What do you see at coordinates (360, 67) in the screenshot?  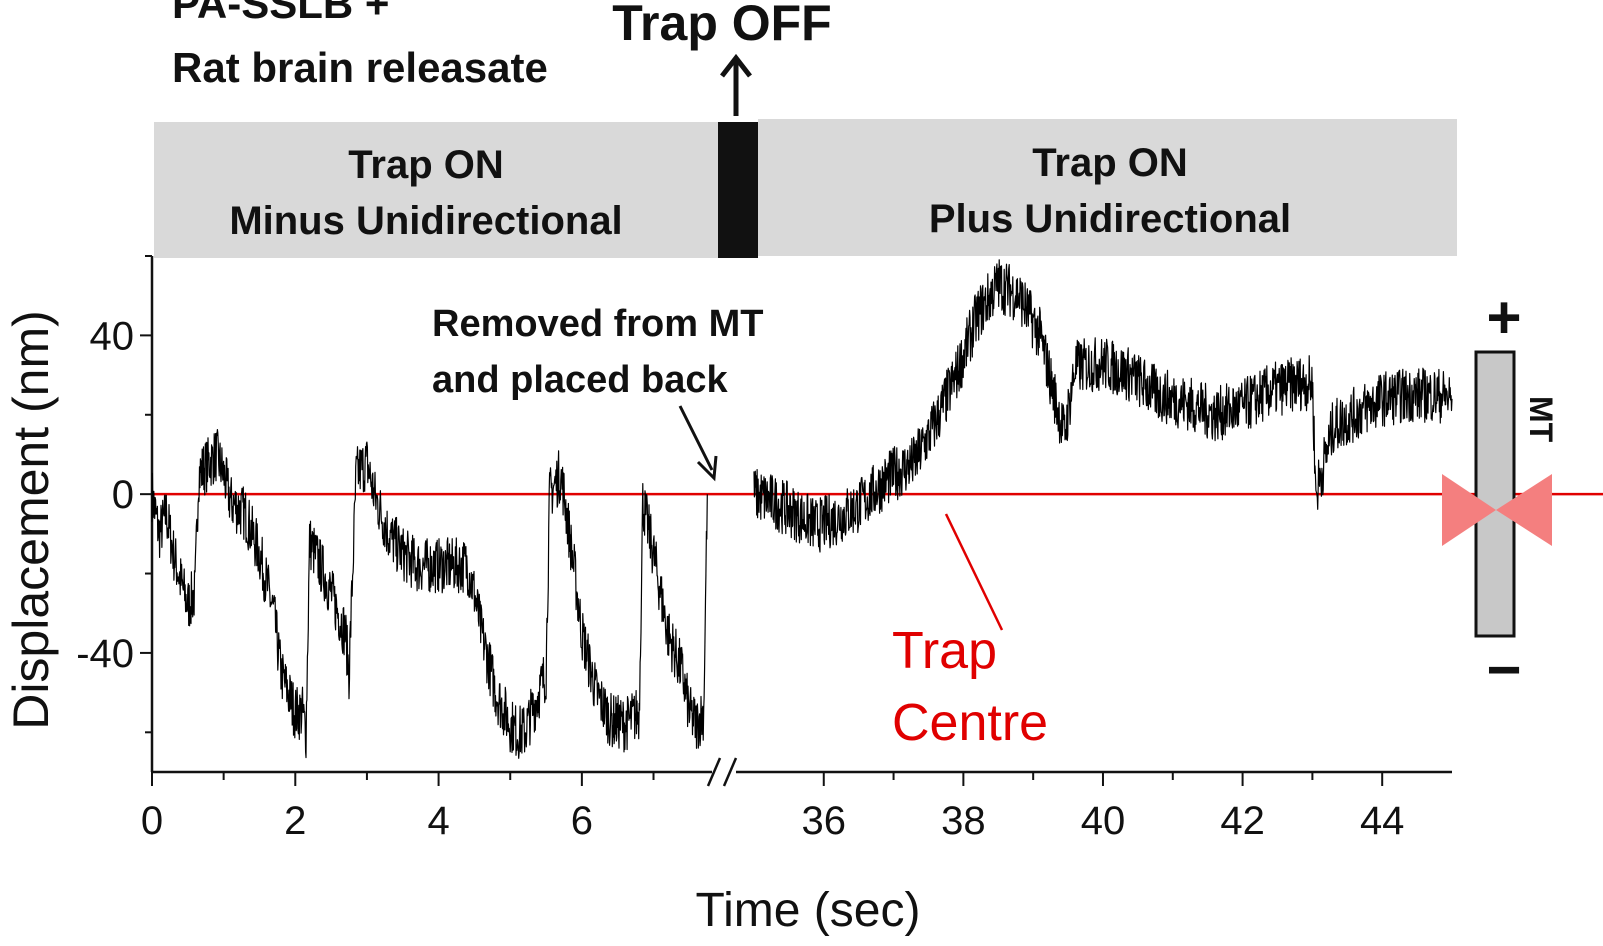 I see `condition-title-line2: Rat brain releasate` at bounding box center [360, 67].